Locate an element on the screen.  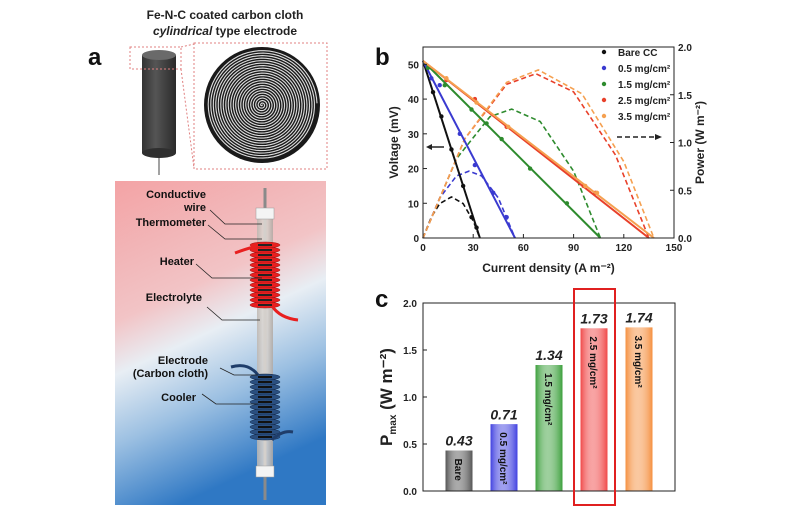
y2-tick-label: 0.0 is located at coordinates (685, 239).